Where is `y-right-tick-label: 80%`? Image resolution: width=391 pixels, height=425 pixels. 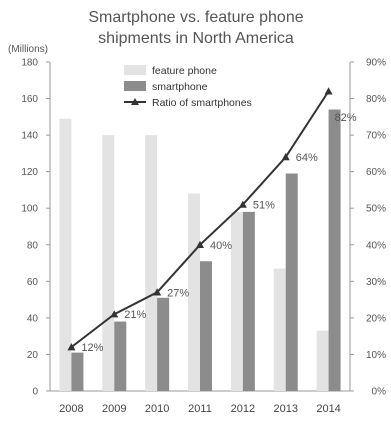 y-right-tick-label: 80% is located at coordinates (376, 99).